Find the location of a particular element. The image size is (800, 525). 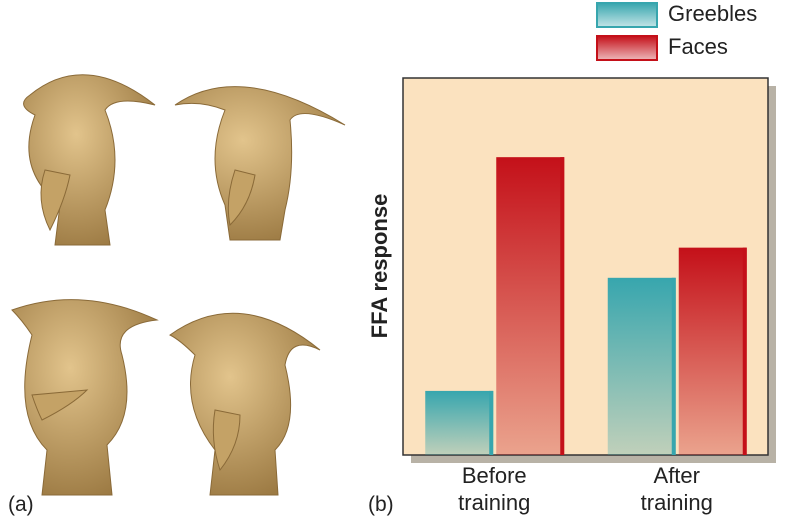

y-axis-label: FFA response is located at coordinates (379, 266).